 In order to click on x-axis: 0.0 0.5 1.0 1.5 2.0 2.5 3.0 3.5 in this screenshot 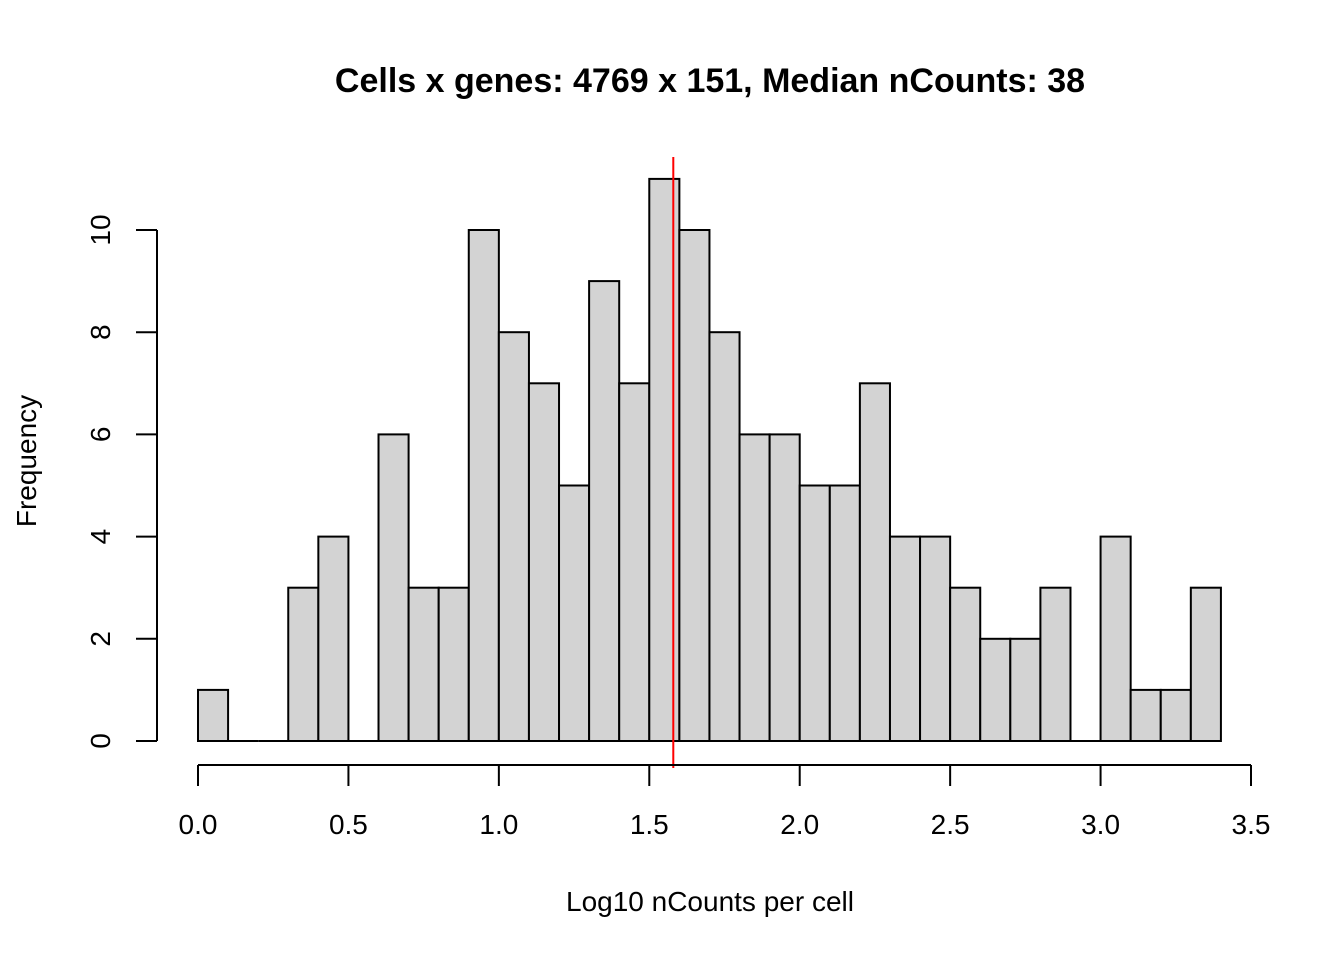, I will do `click(725, 802)`.